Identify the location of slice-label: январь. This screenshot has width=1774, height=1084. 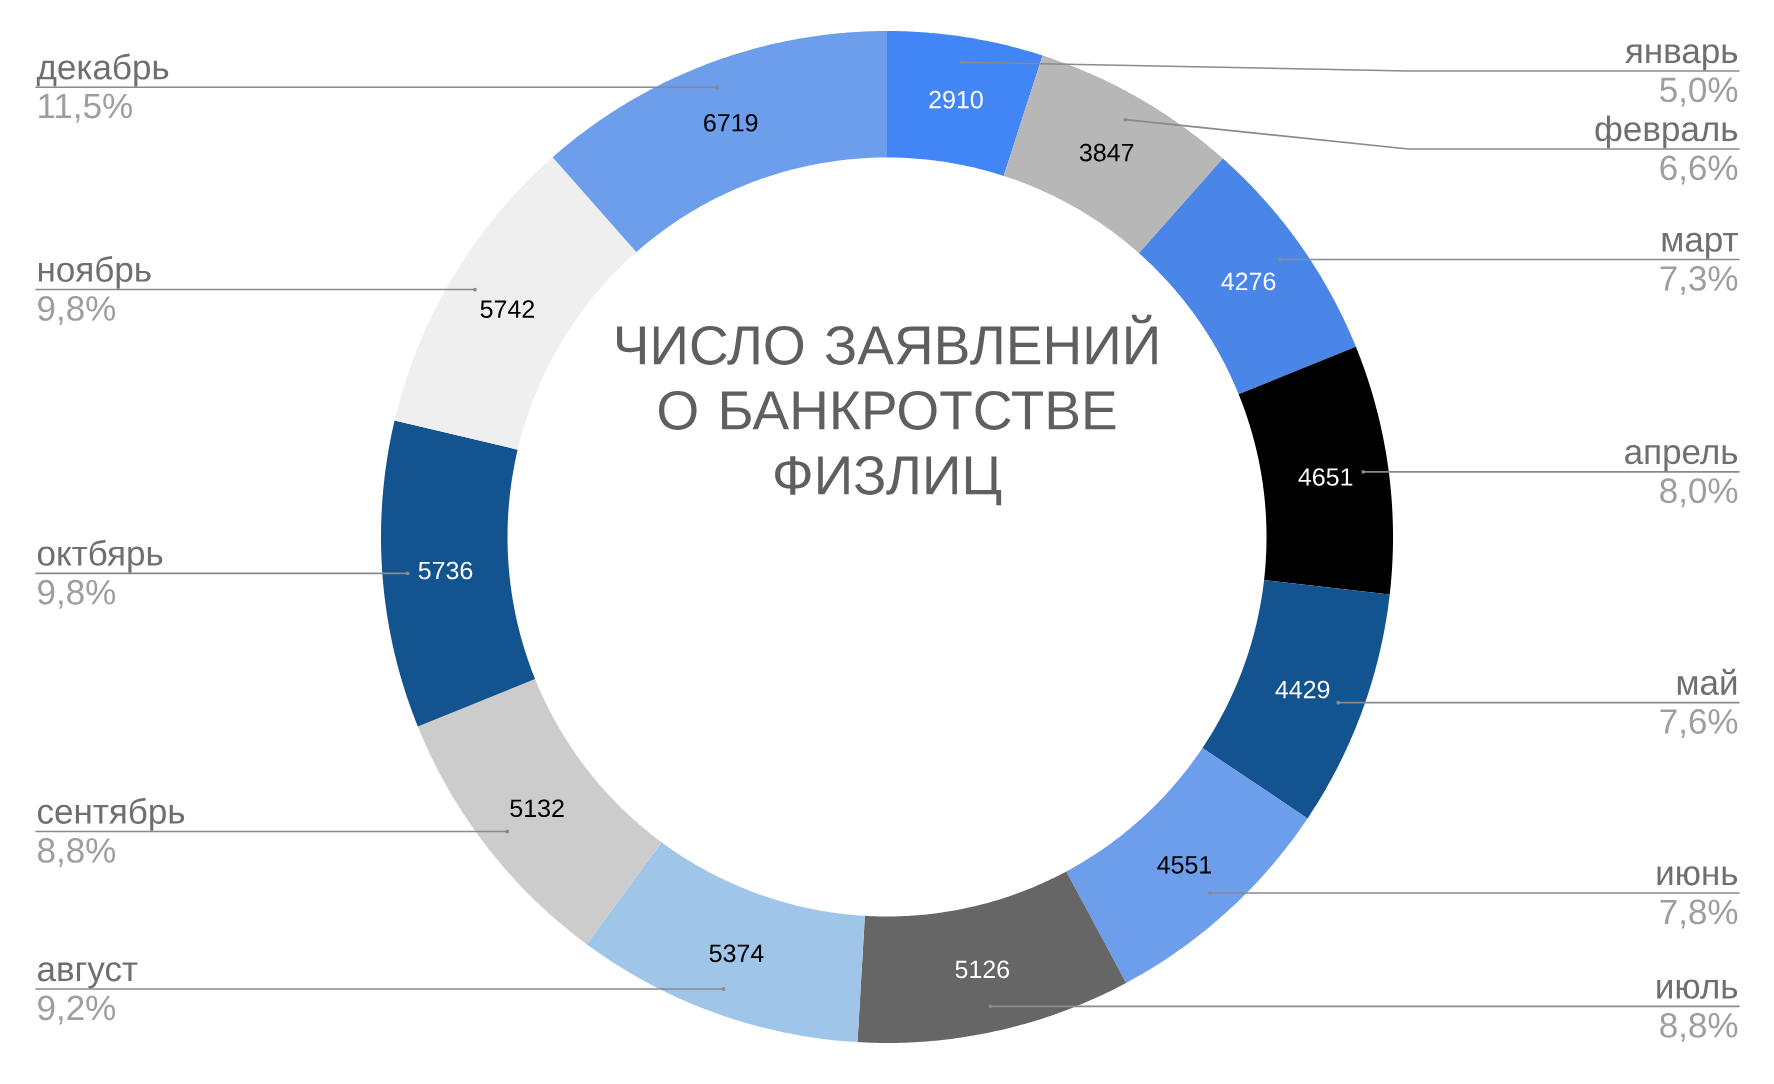
(1681, 57).